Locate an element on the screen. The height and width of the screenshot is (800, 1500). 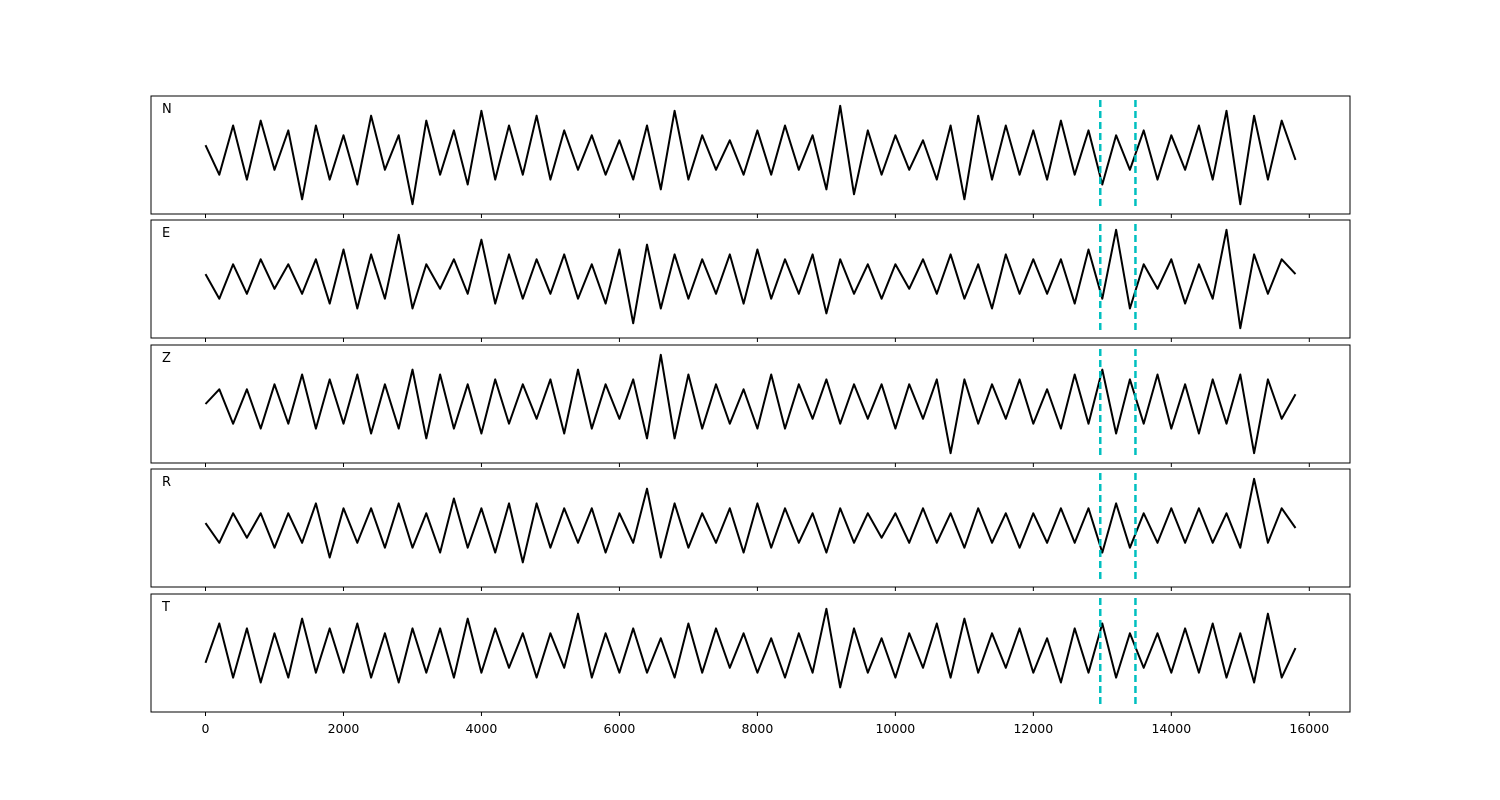
waveform-r is located at coordinates (750, 520).